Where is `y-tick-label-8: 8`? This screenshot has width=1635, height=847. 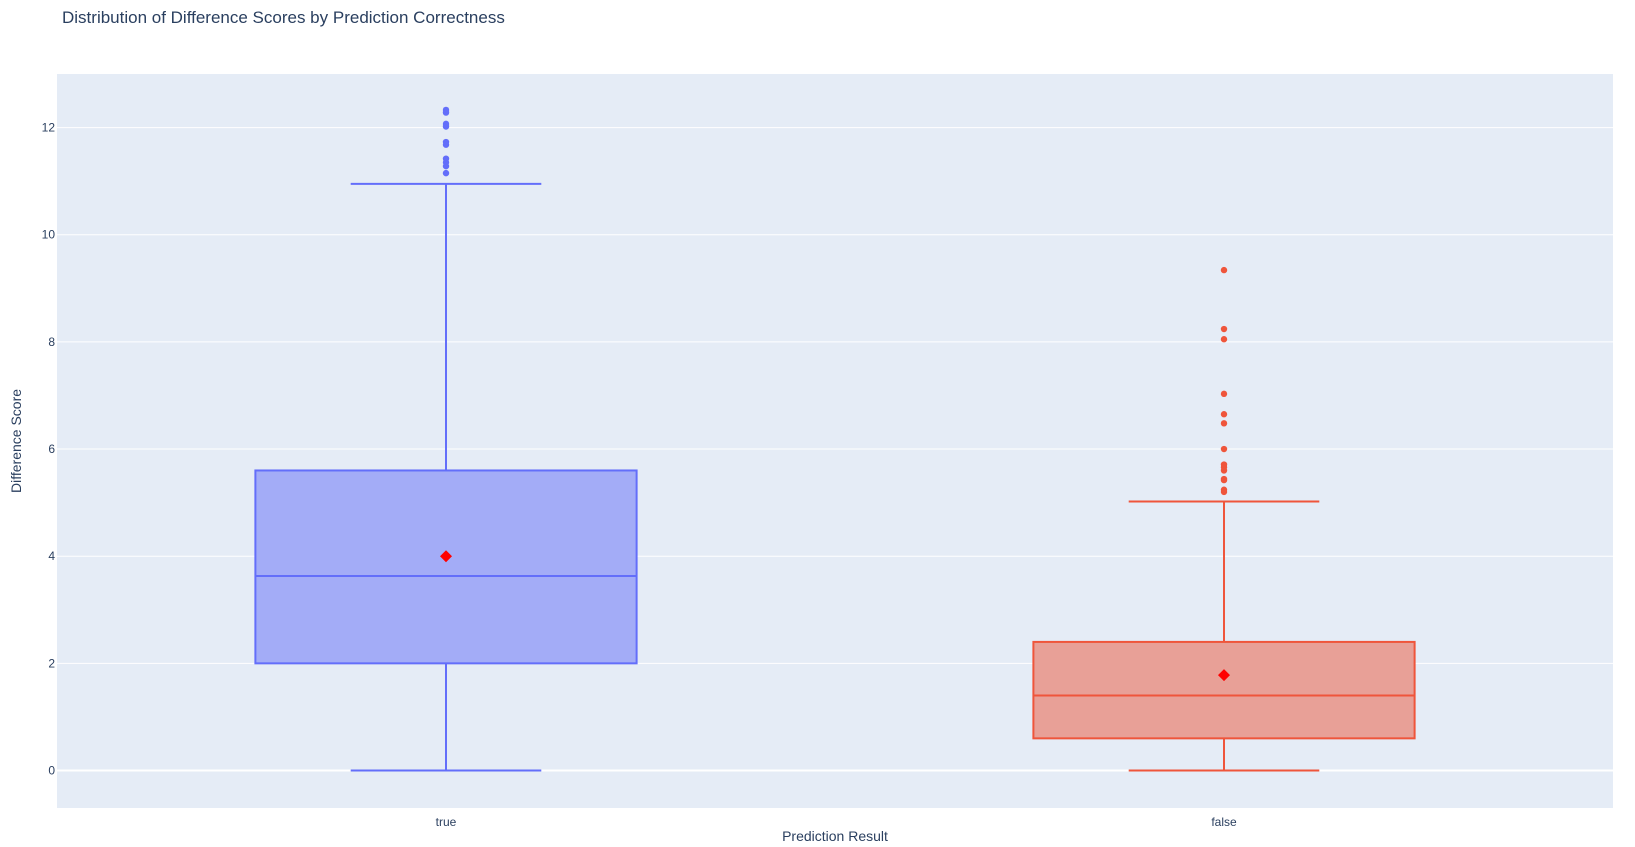 y-tick-label-8: 8 is located at coordinates (51, 342).